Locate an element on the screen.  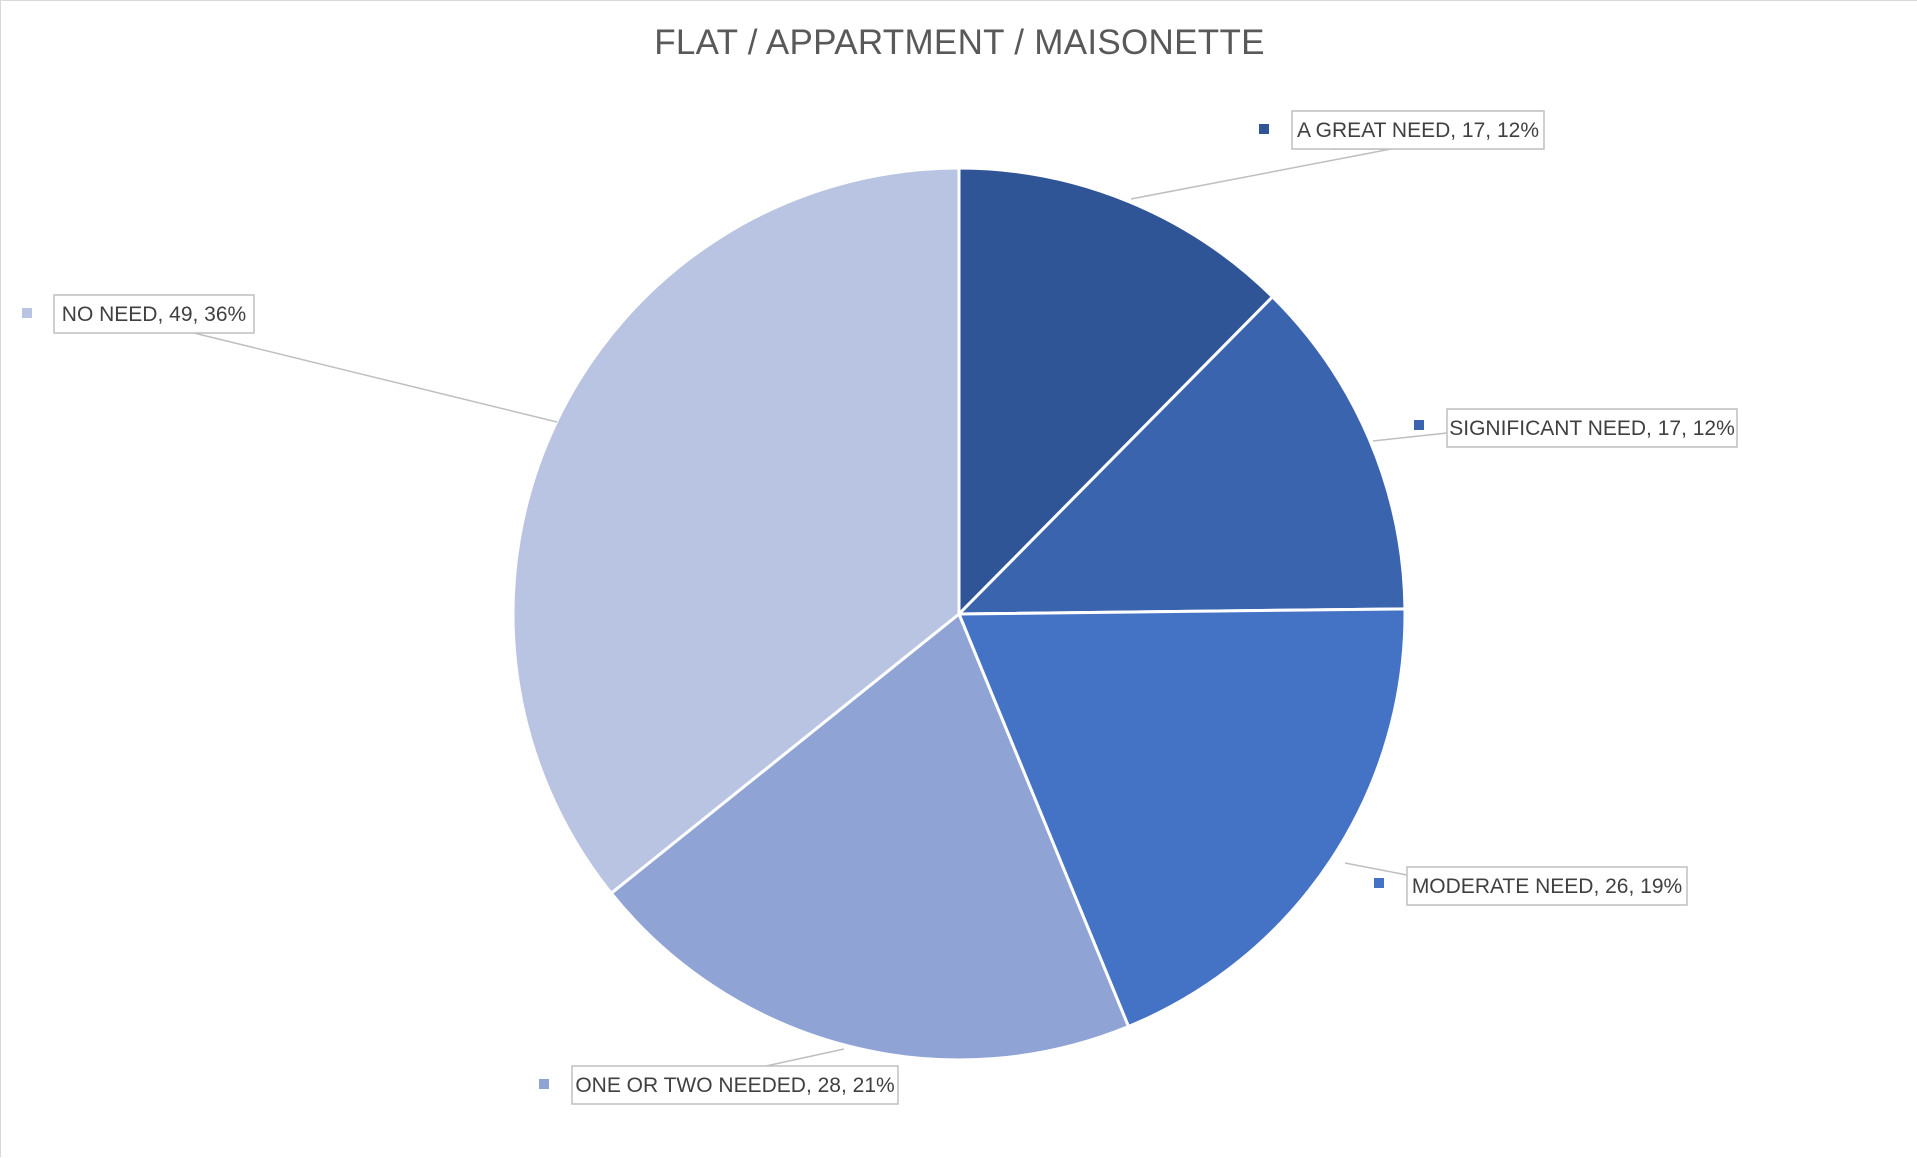
pie-slice-one-or-two-needed is located at coordinates (870, 836).